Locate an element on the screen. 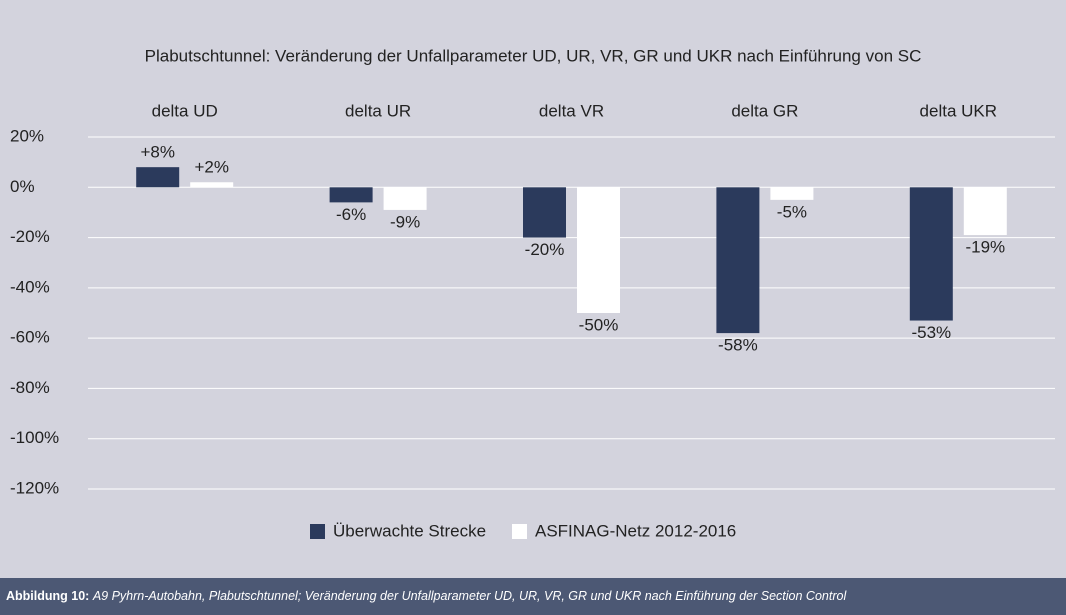 This screenshot has height=615, width=1066. y-tick-label: -80% is located at coordinates (30, 387).